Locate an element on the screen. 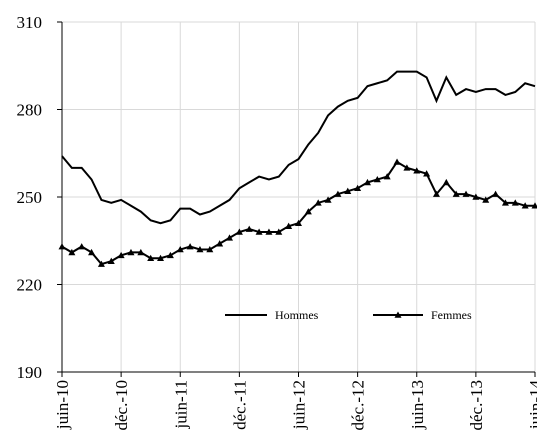 This screenshot has width=537, height=441. x-tick-label: déc.-10 is located at coordinates (121, 405).